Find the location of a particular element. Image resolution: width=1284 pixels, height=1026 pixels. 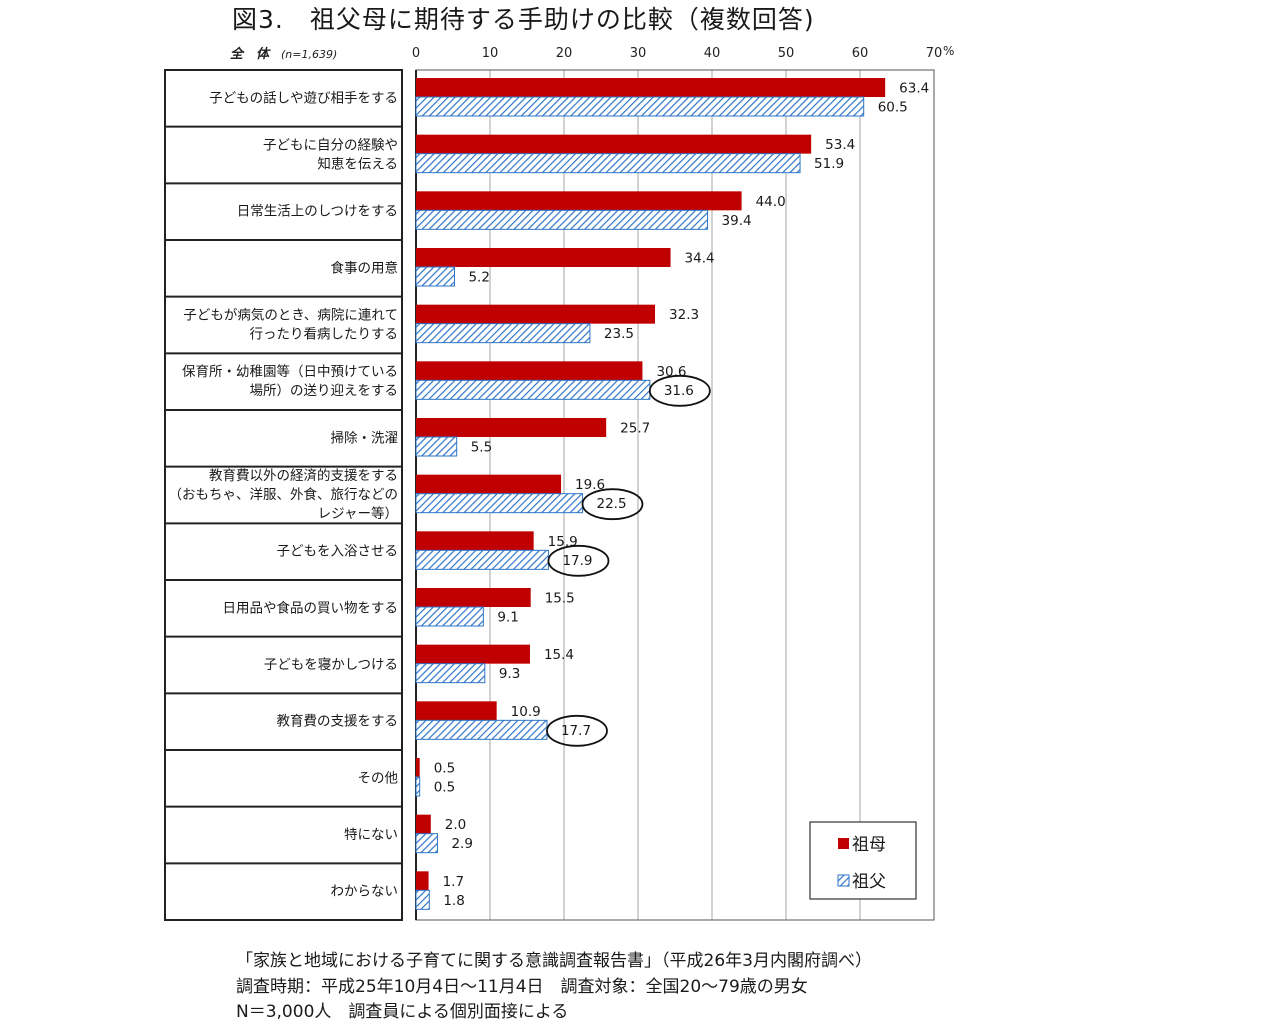

unit-label: % is located at coordinates (948, 51).